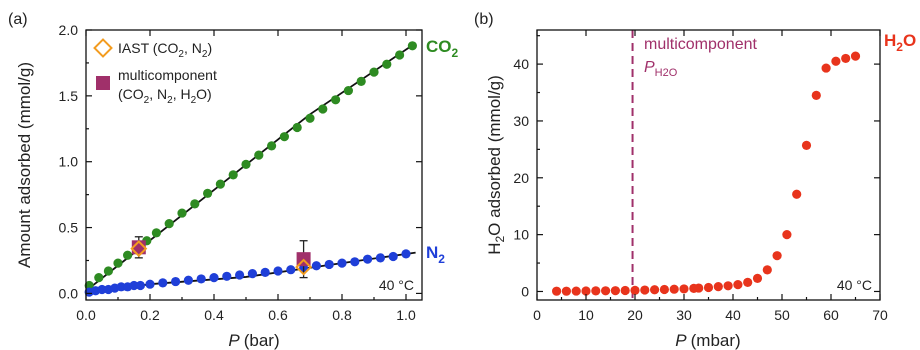 This screenshot has height=350, width=920. Describe the element at coordinates (521, 235) in the screenshot. I see `y-tick-label: 10` at that location.